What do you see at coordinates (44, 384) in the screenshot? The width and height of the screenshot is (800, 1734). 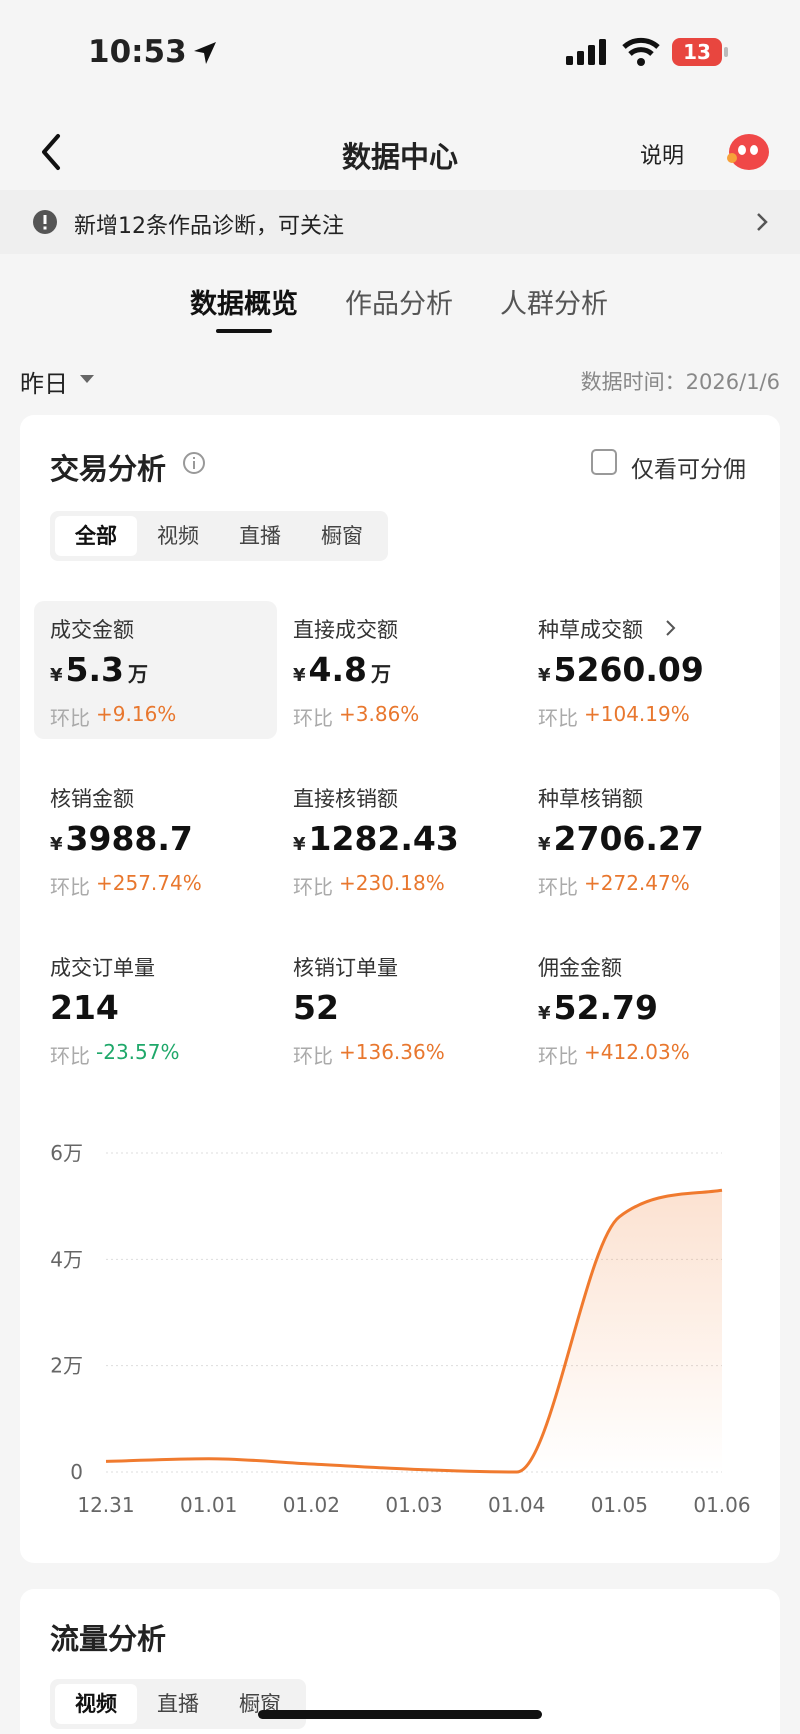 I see `date-selector: 昨日` at bounding box center [44, 384].